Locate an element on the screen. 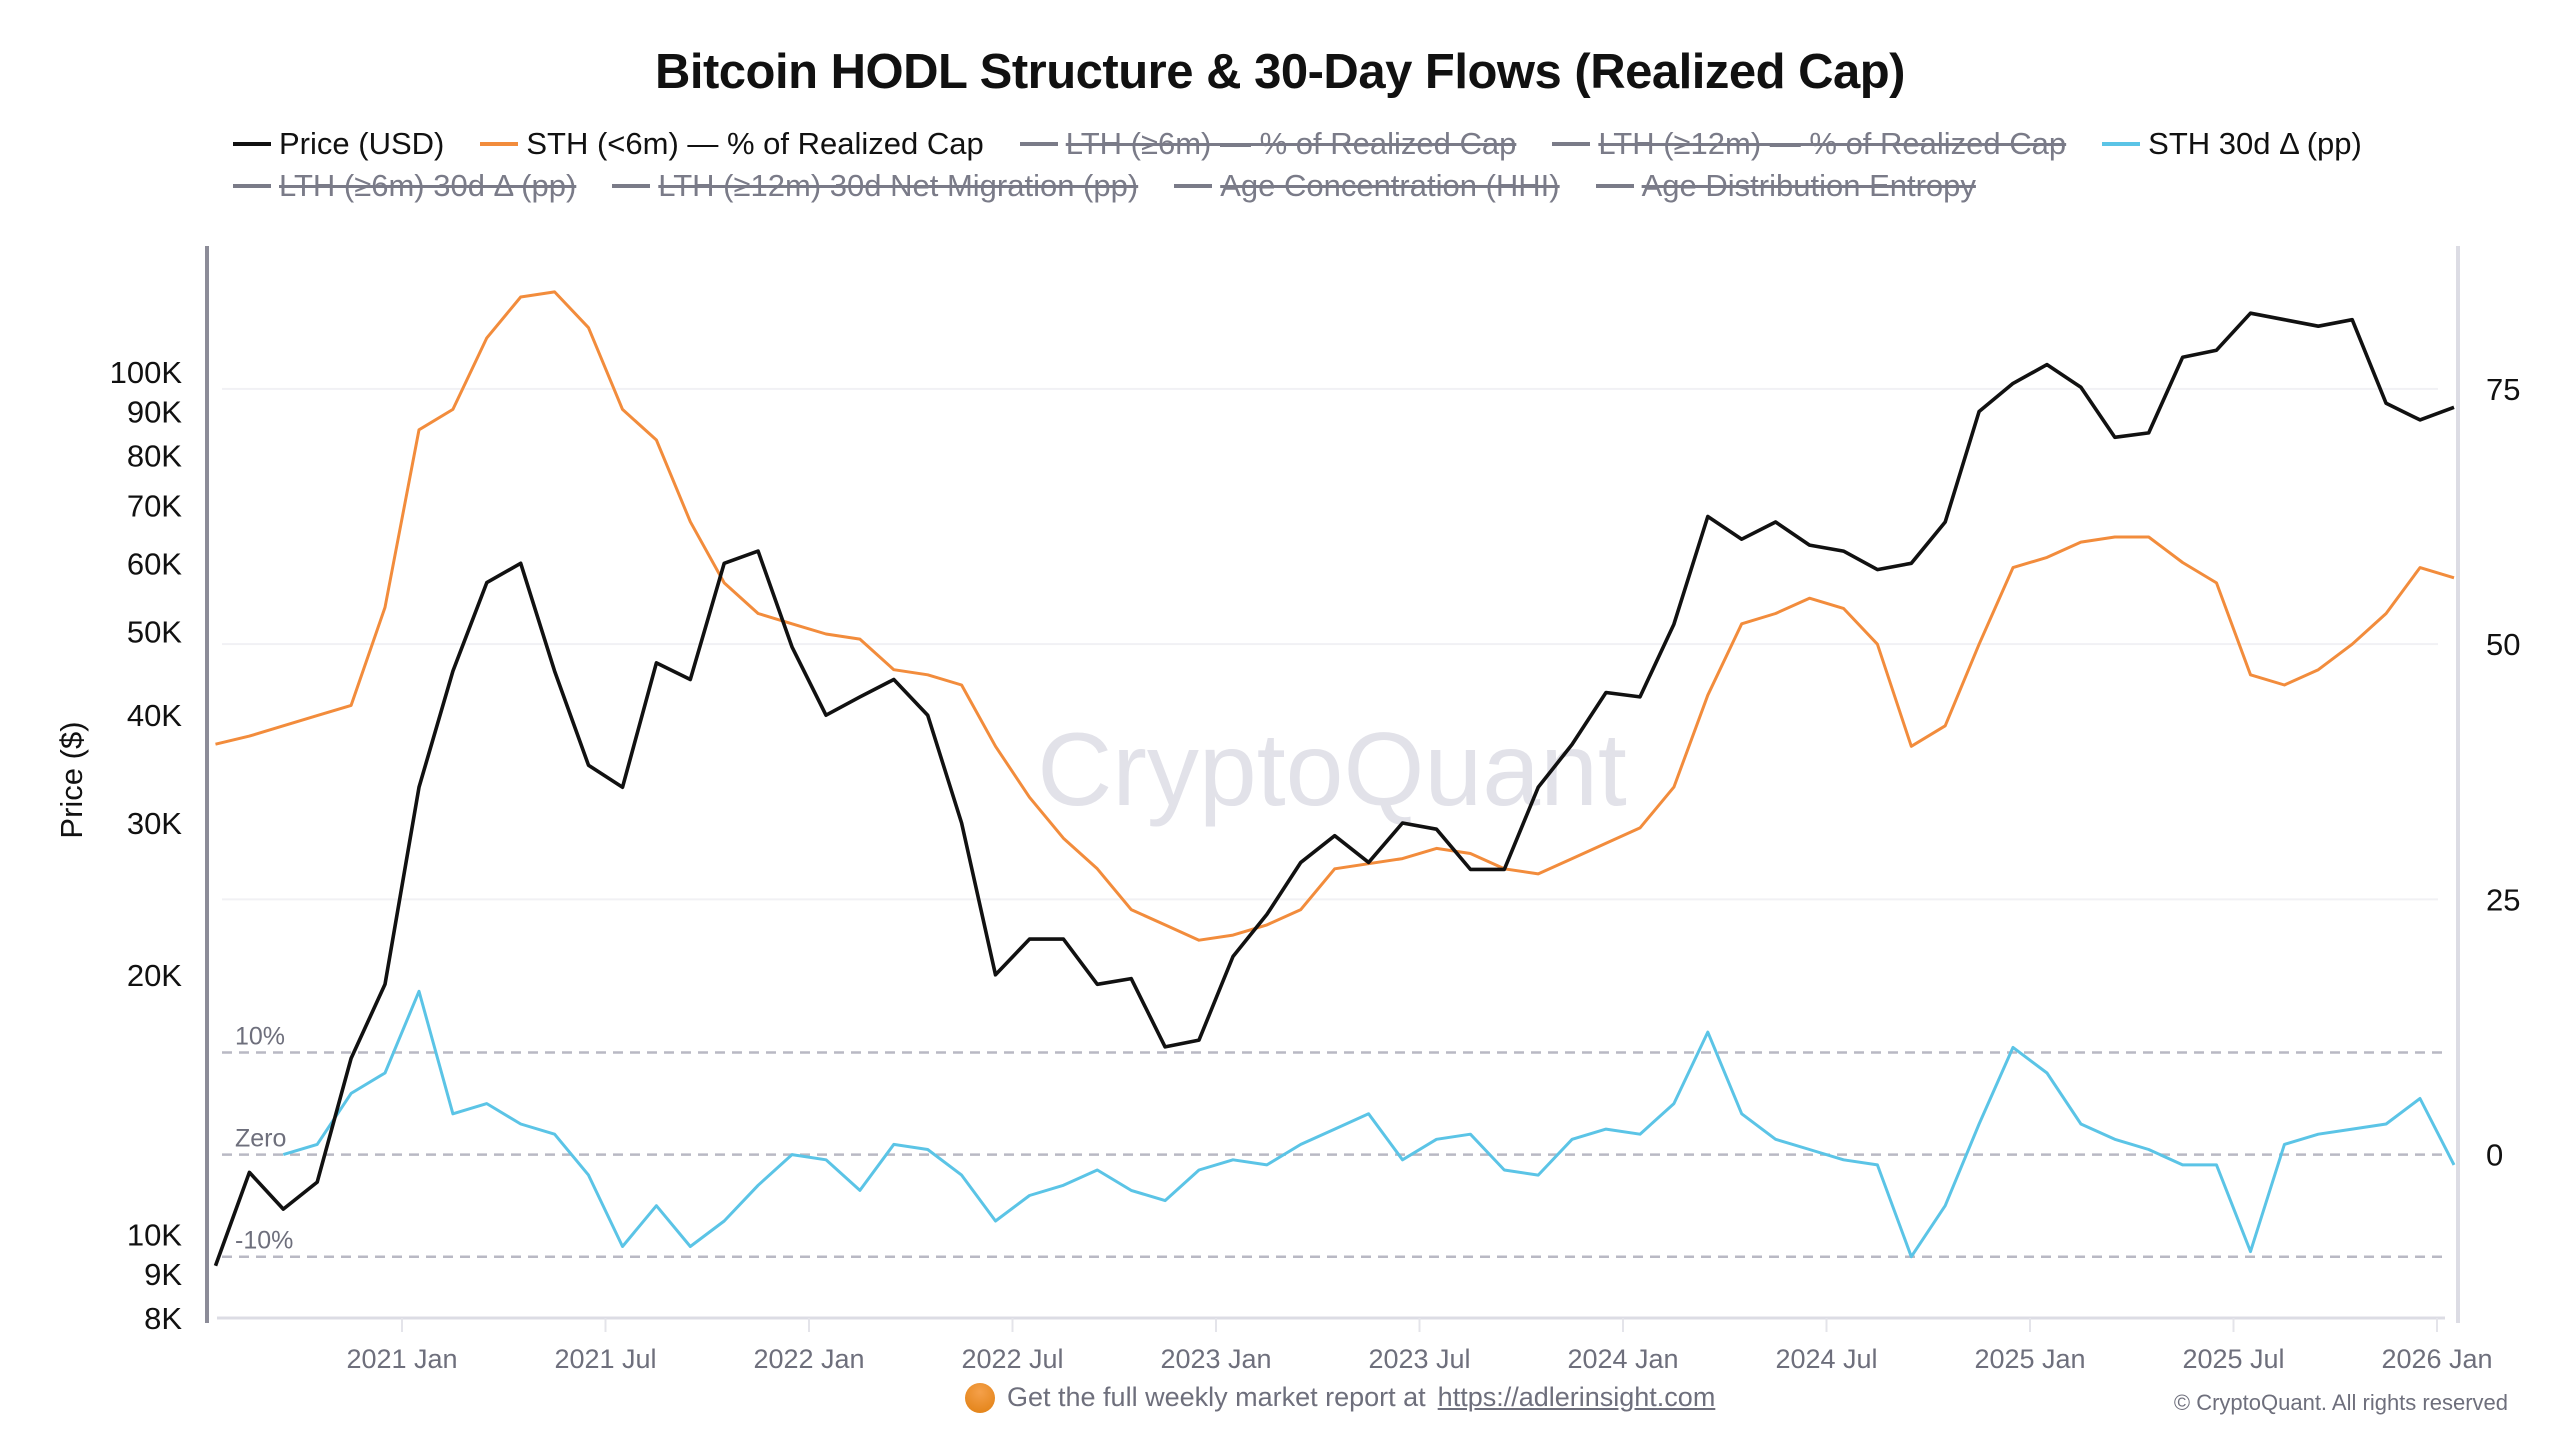 Image resolution: width=2560 pixels, height=1440 pixels. legend-item: STH (<6m) — % of Realized Cap is located at coordinates (732, 144).